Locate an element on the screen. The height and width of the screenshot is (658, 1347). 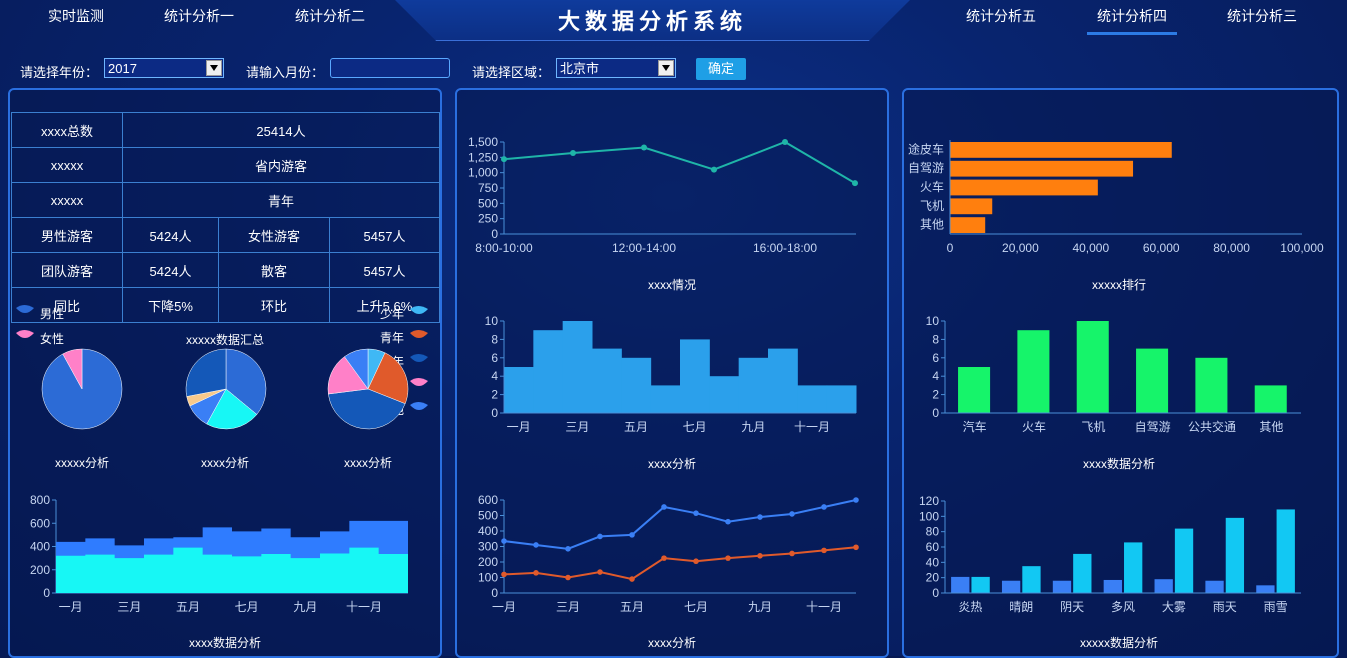
tick-label: 12:00-14:00 is located at coordinates (644, 248).